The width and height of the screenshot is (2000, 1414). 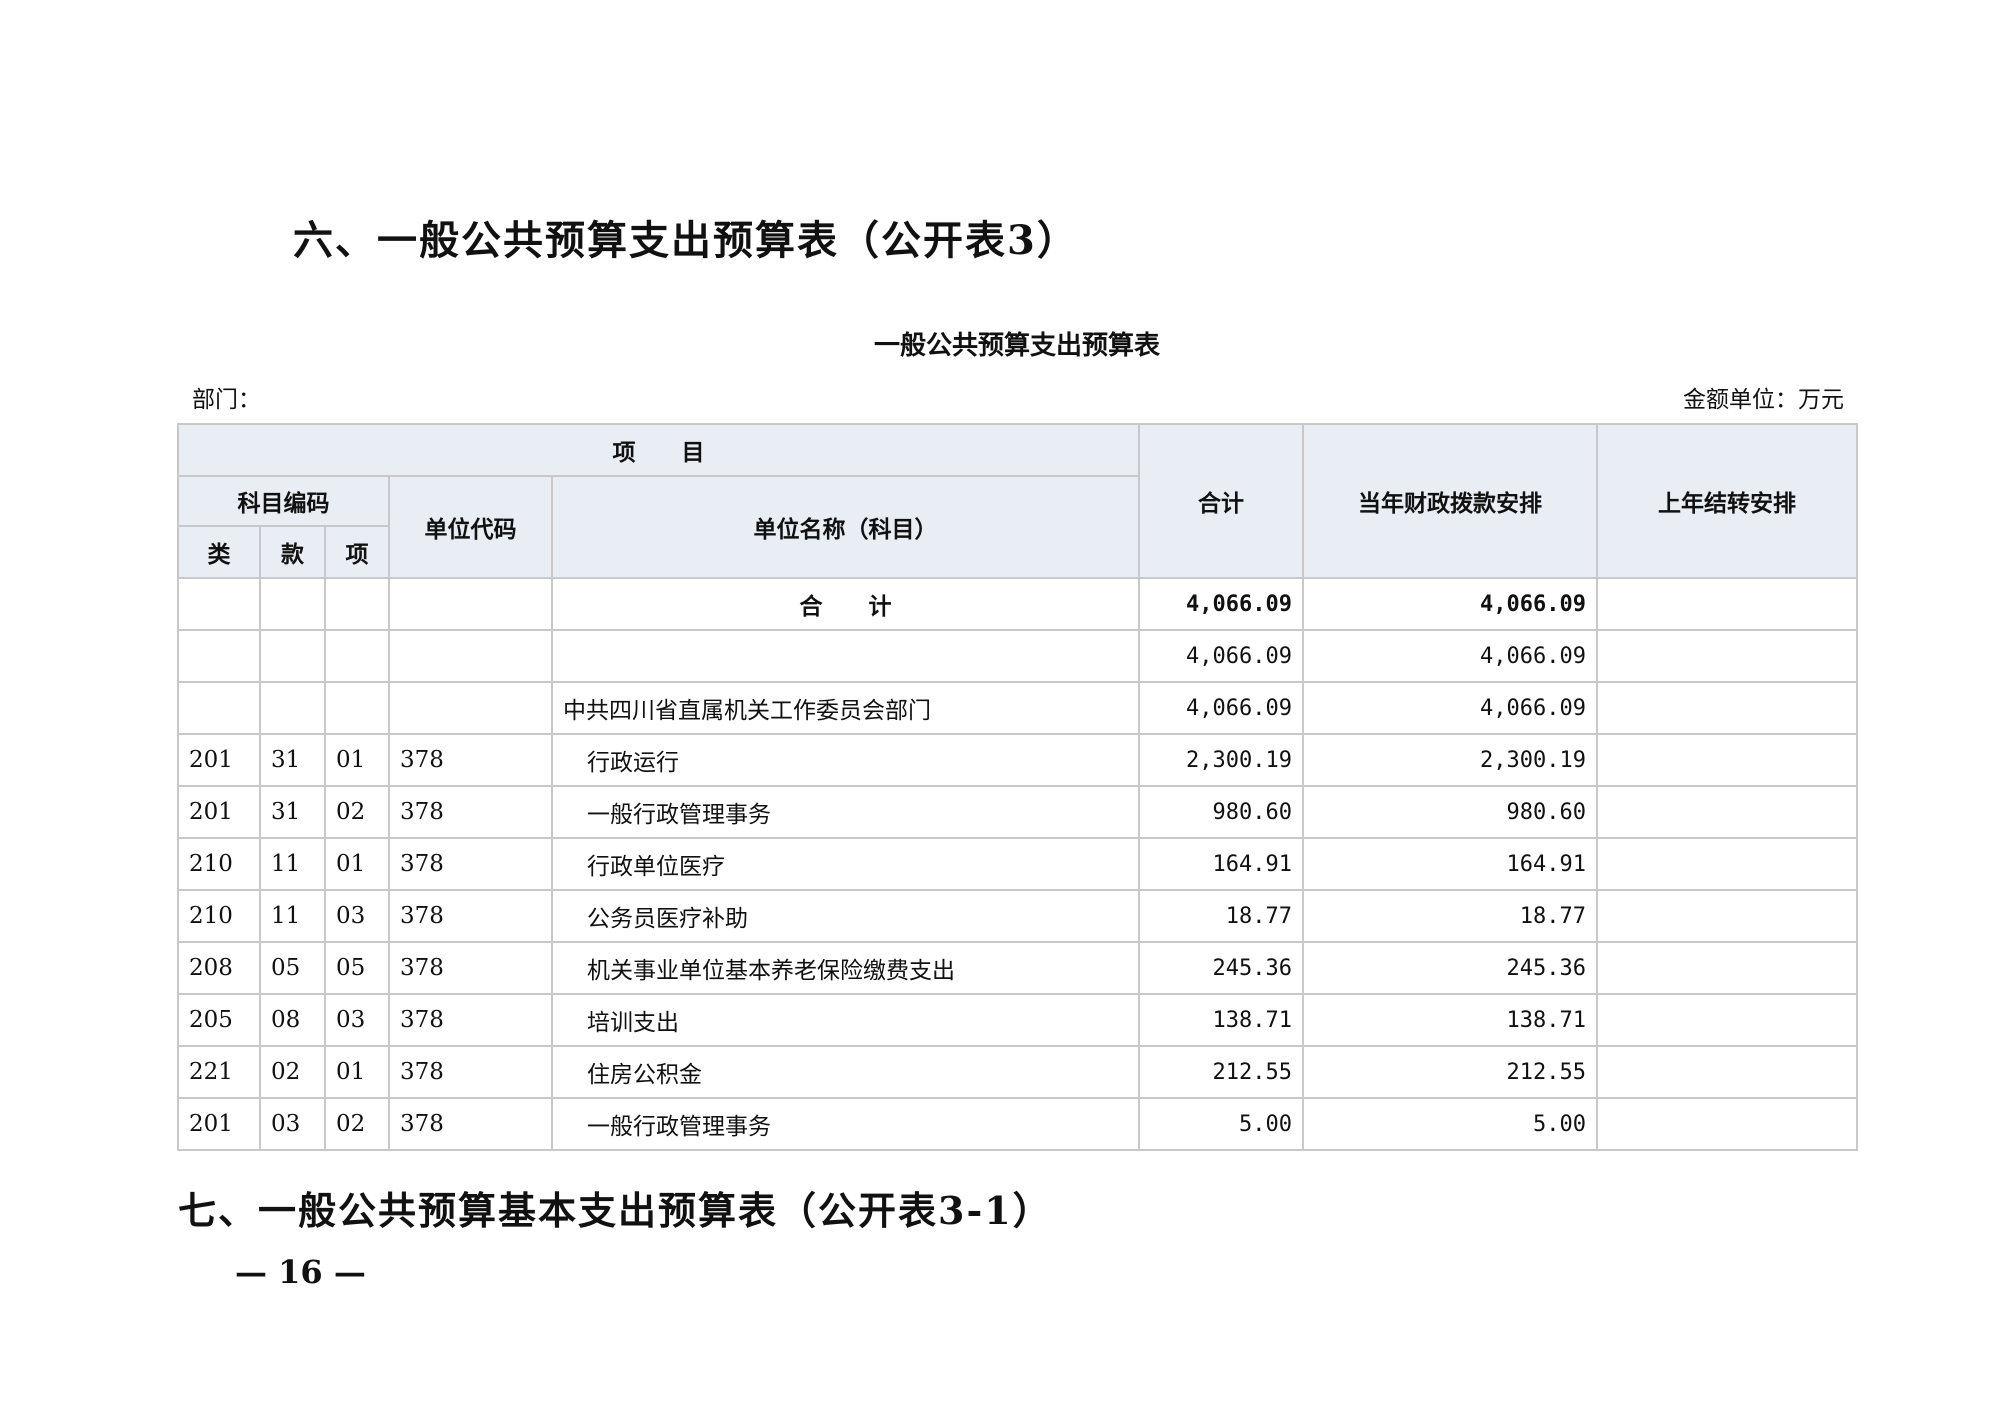 What do you see at coordinates (292, 760) in the screenshot?
I see `cell-kuan: 31` at bounding box center [292, 760].